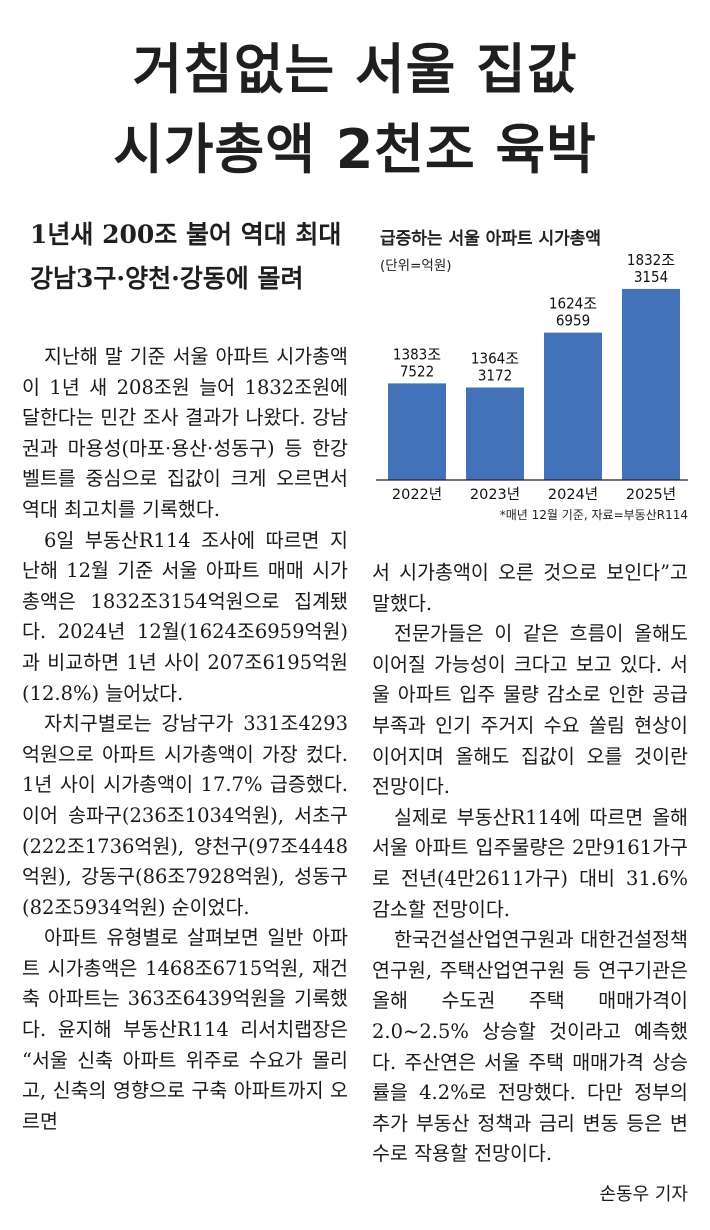  What do you see at coordinates (573, 494) in the screenshot?
I see `category-label: 2024년` at bounding box center [573, 494].